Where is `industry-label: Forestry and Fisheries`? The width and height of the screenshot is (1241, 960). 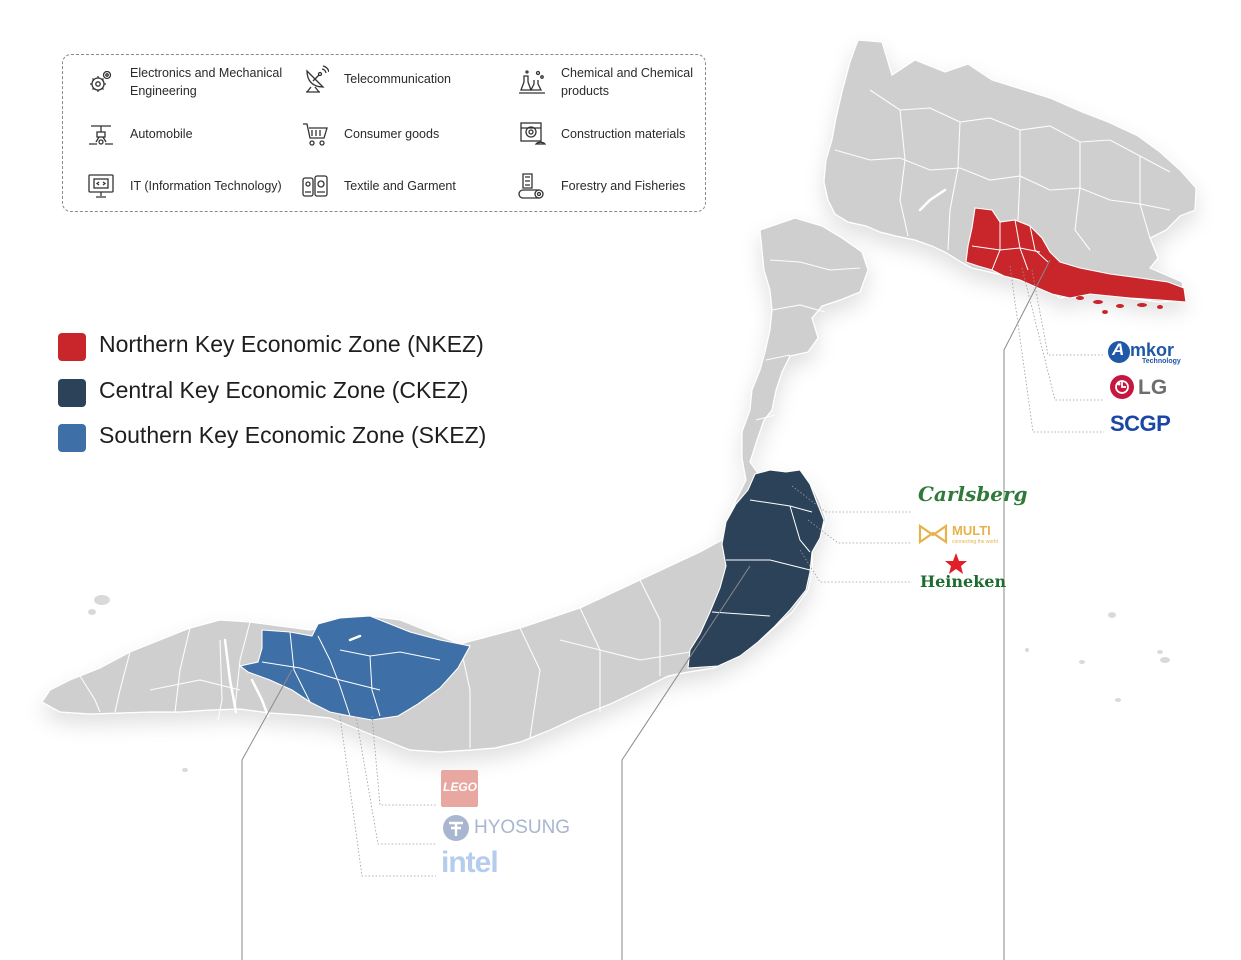
industry-label: Forestry and Fisheries is located at coordinates (623, 186).